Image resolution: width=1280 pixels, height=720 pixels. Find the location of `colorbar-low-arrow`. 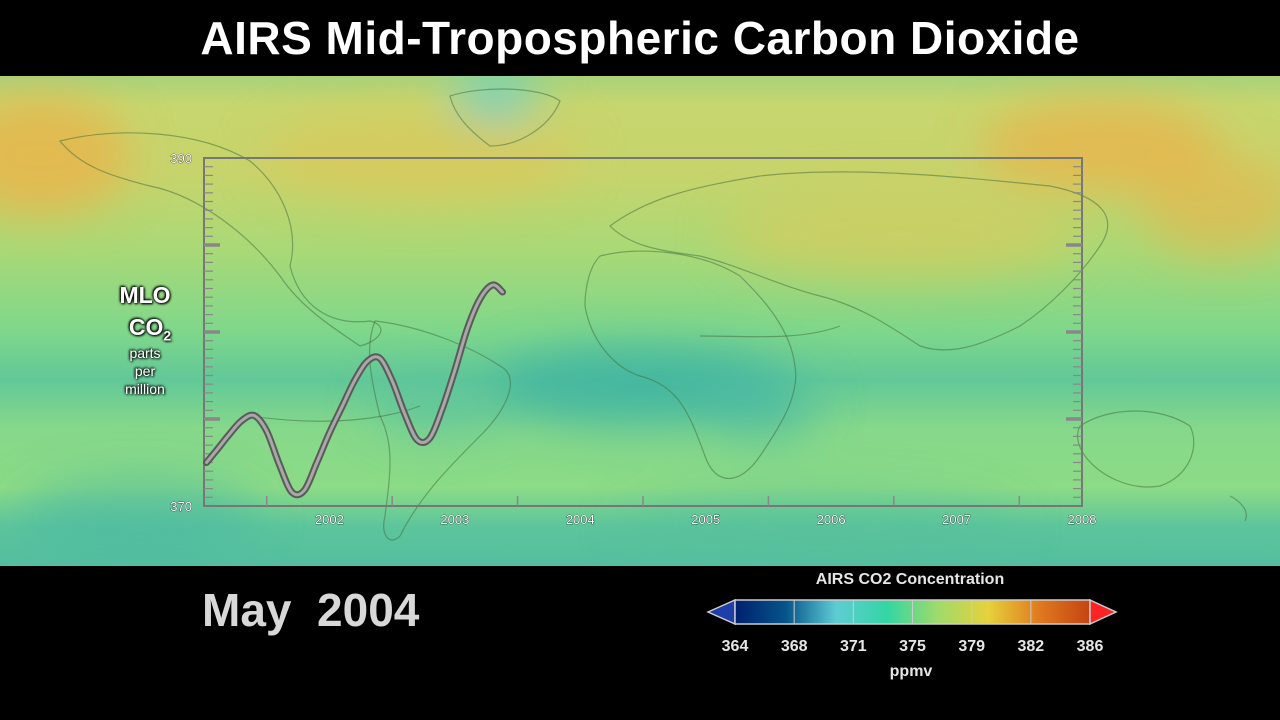

colorbar-low-arrow is located at coordinates (721, 612).